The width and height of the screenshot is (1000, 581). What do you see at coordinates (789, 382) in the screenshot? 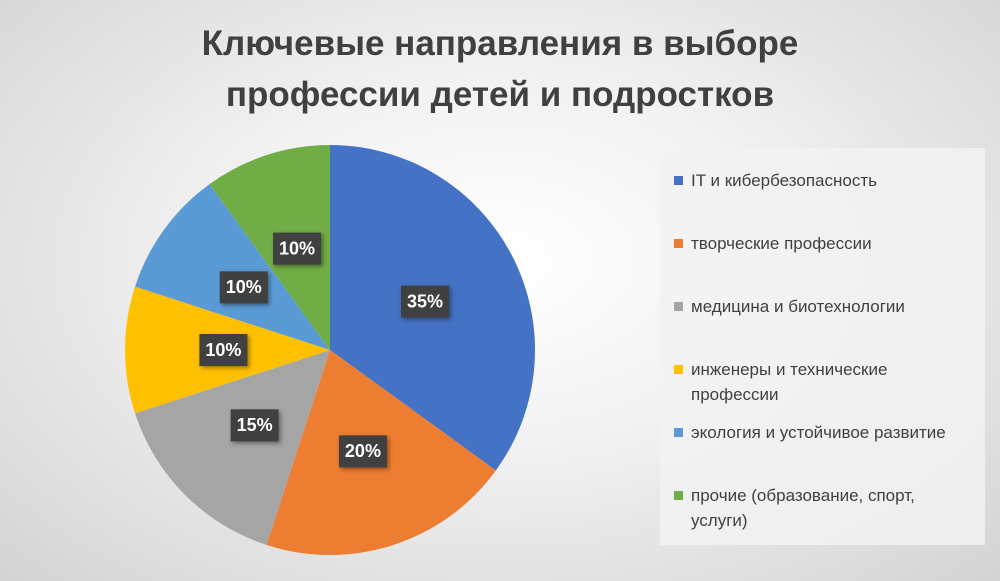
I see `legend-label: инженеры и технические профессии` at bounding box center [789, 382].